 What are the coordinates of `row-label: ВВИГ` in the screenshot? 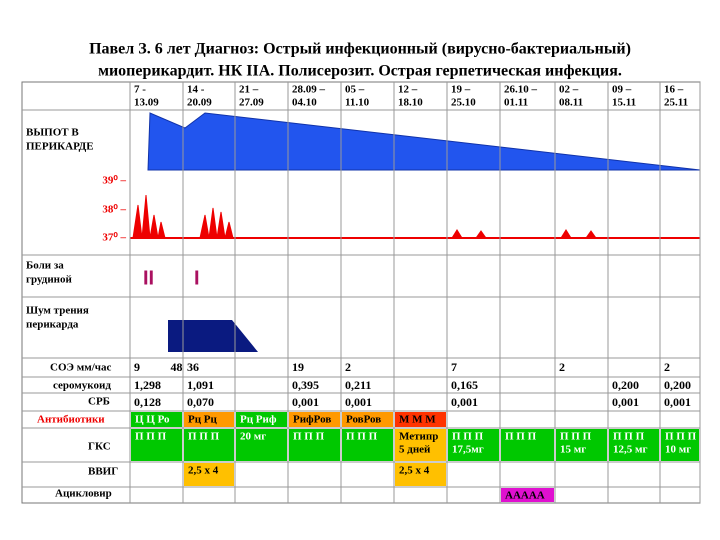 It's located at (103, 472).